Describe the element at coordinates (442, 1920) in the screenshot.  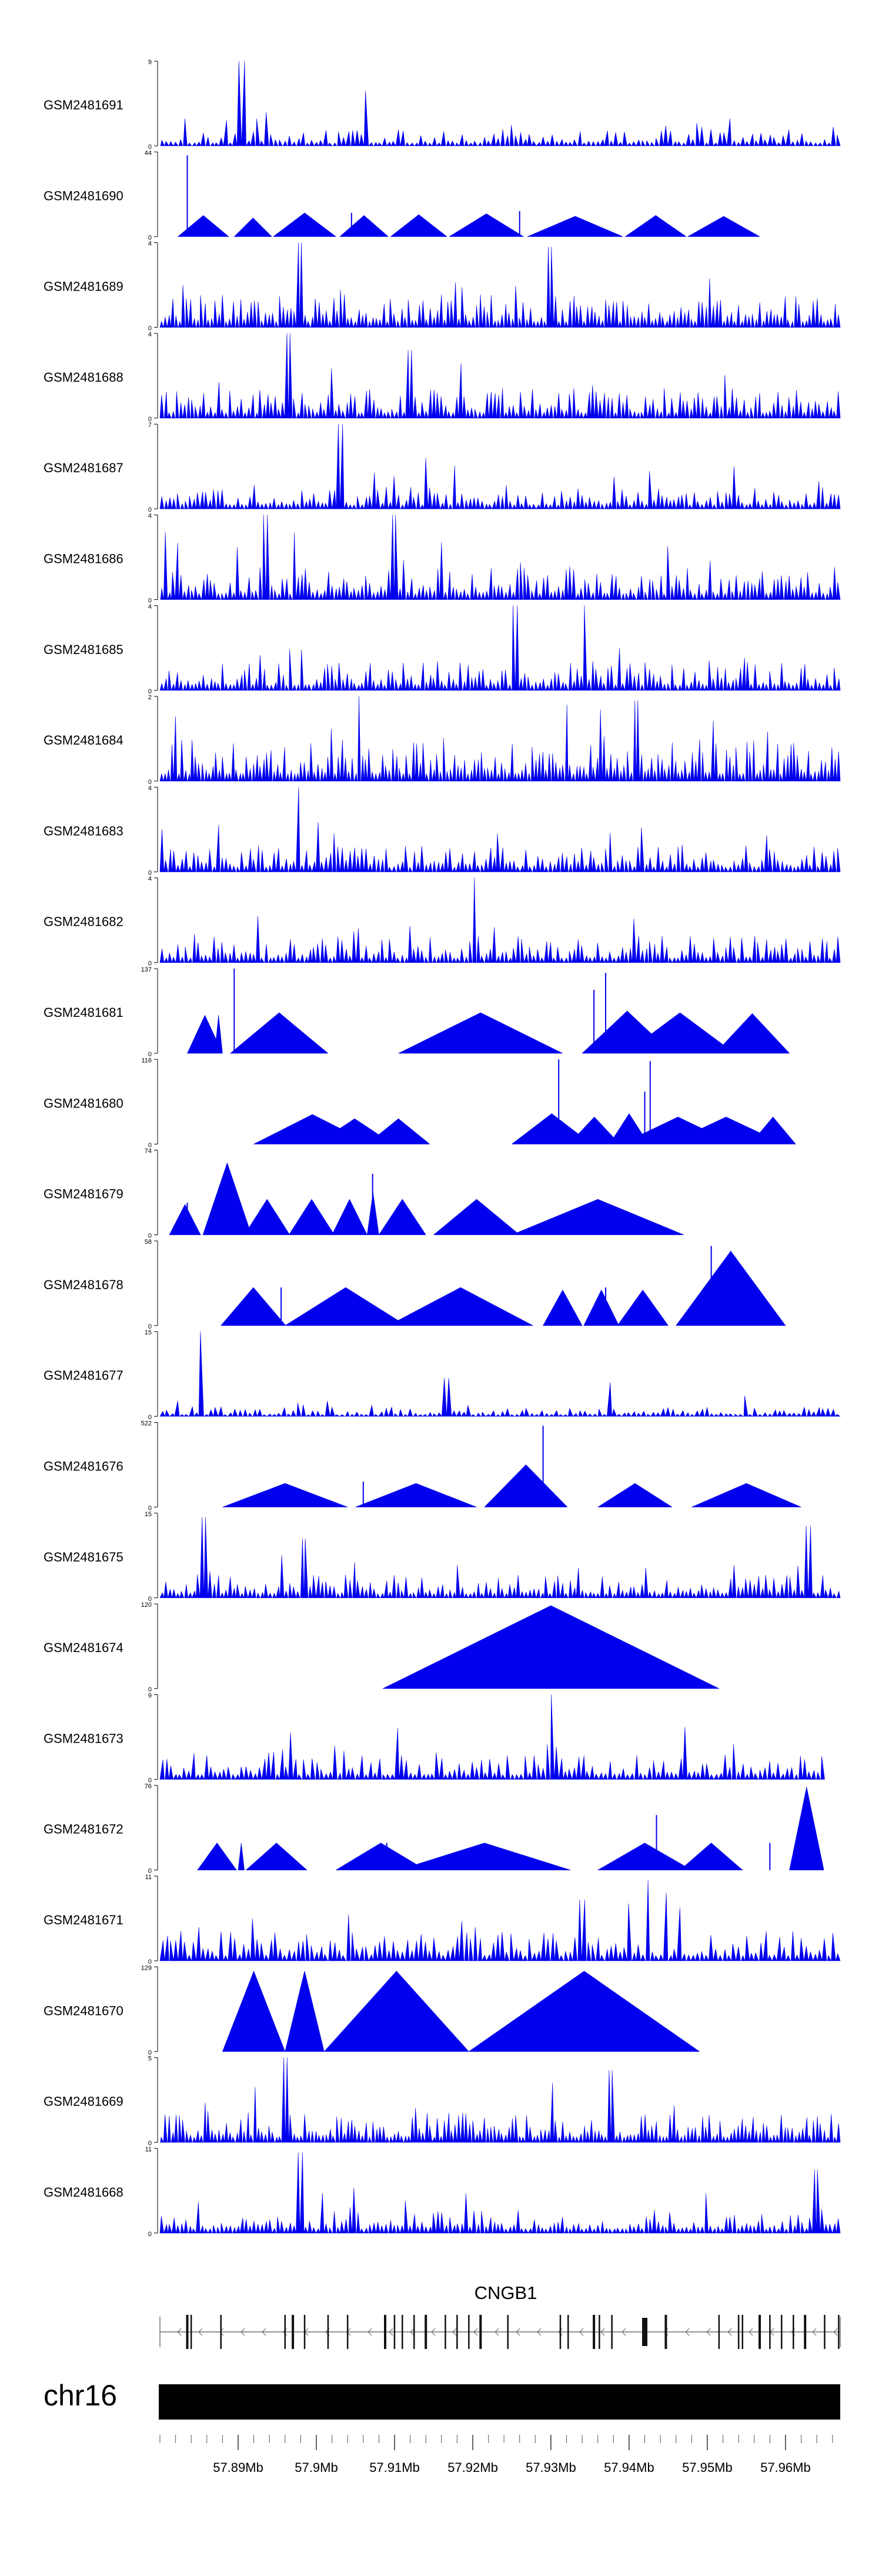
I see `track-GSM2481671: GSM2481671 11 0` at that location.